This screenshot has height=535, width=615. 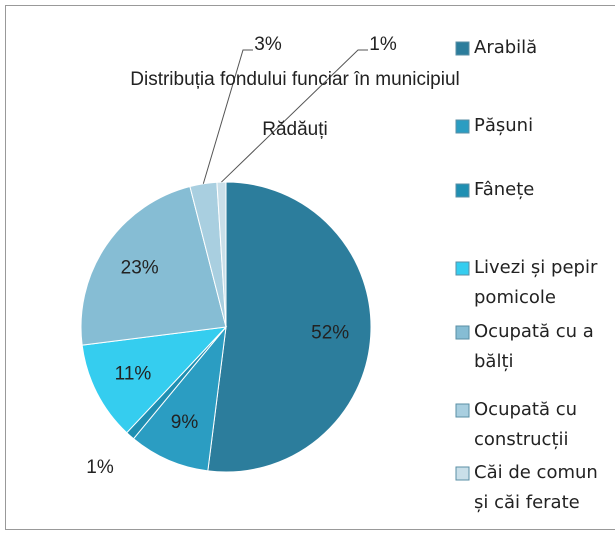 I want to click on legend-label: Ocupată cu construcții, so click(x=525, y=424).